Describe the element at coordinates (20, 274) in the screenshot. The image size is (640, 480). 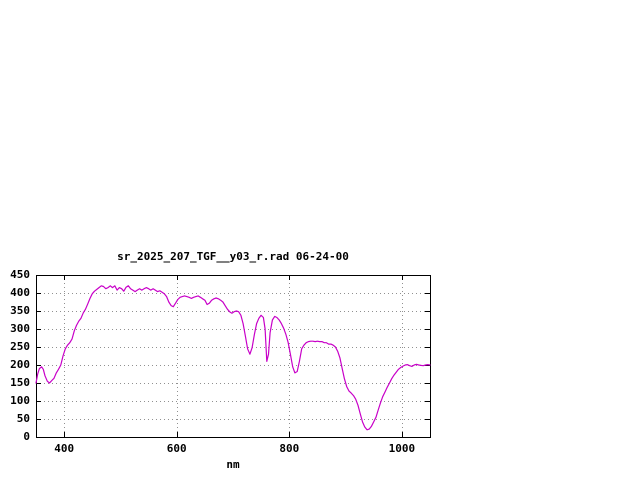
I see `y-tick-label: 450` at that location.